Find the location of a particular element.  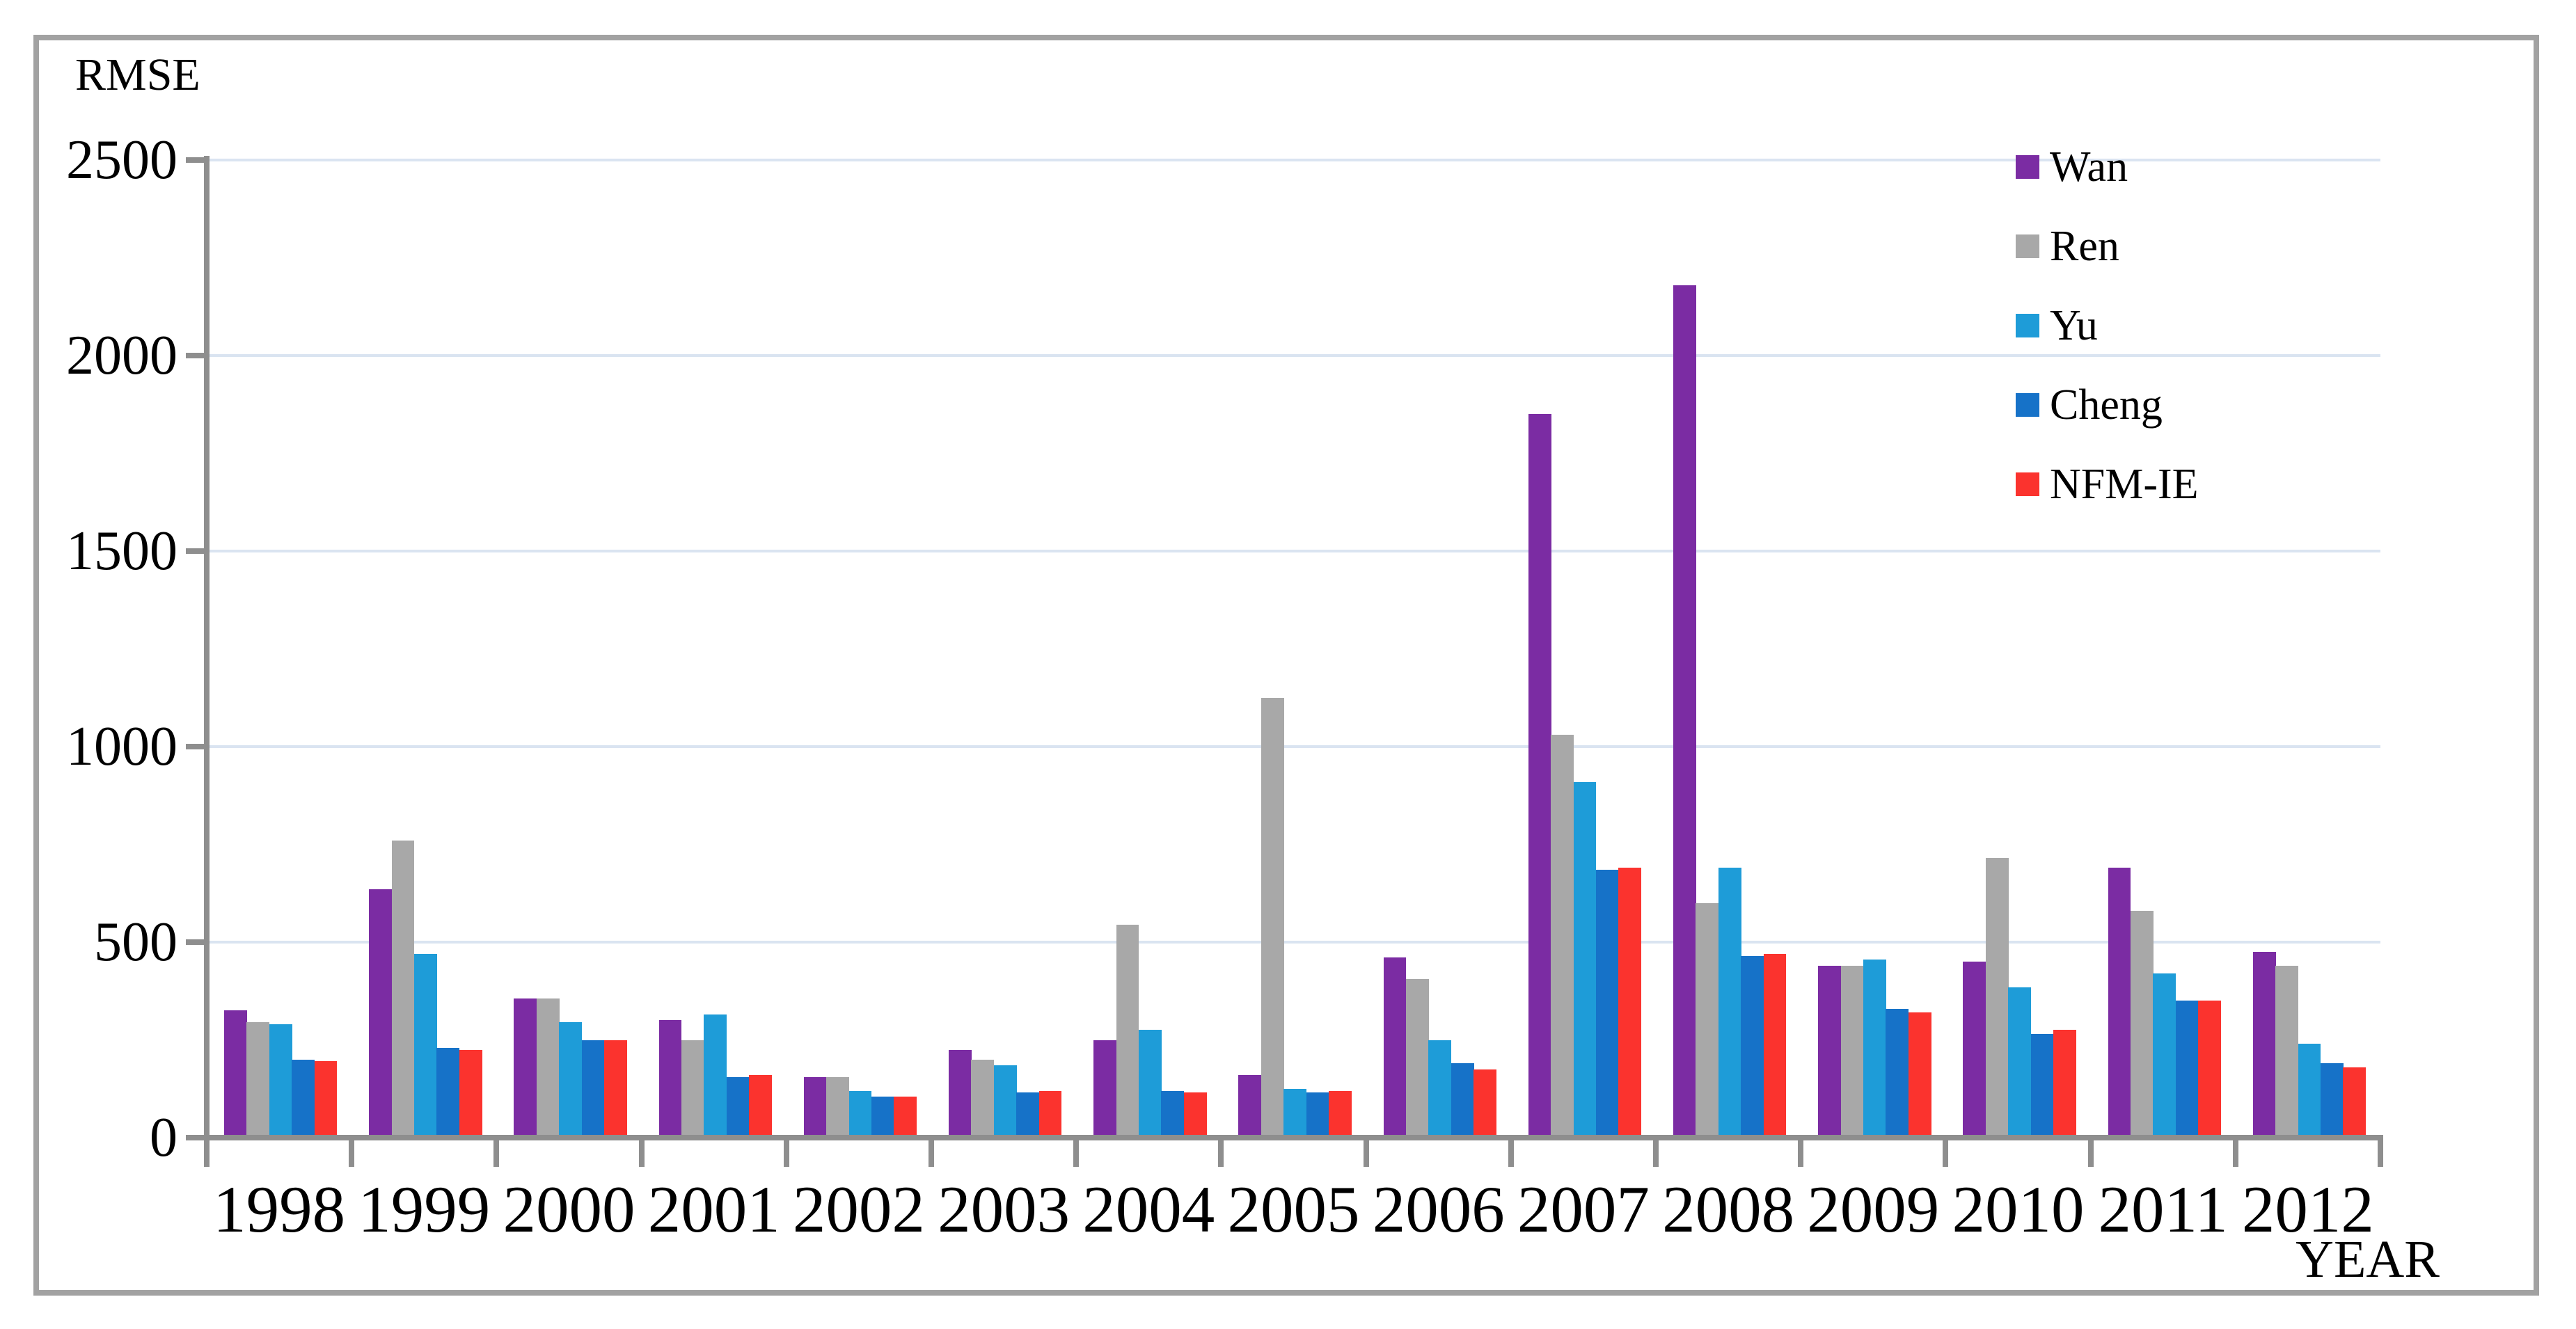

legend-swatch-NFM-IE is located at coordinates (2027, 484).